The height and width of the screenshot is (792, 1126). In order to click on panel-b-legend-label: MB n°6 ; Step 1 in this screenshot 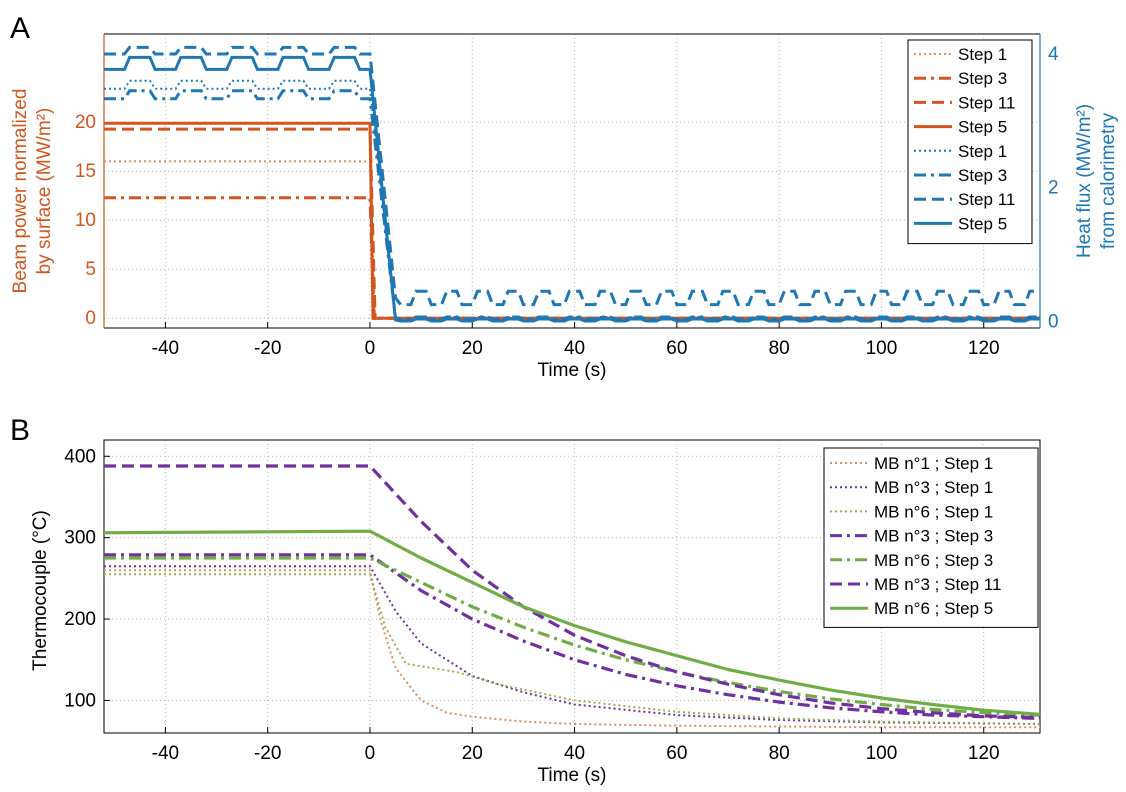, I will do `click(933, 511)`.